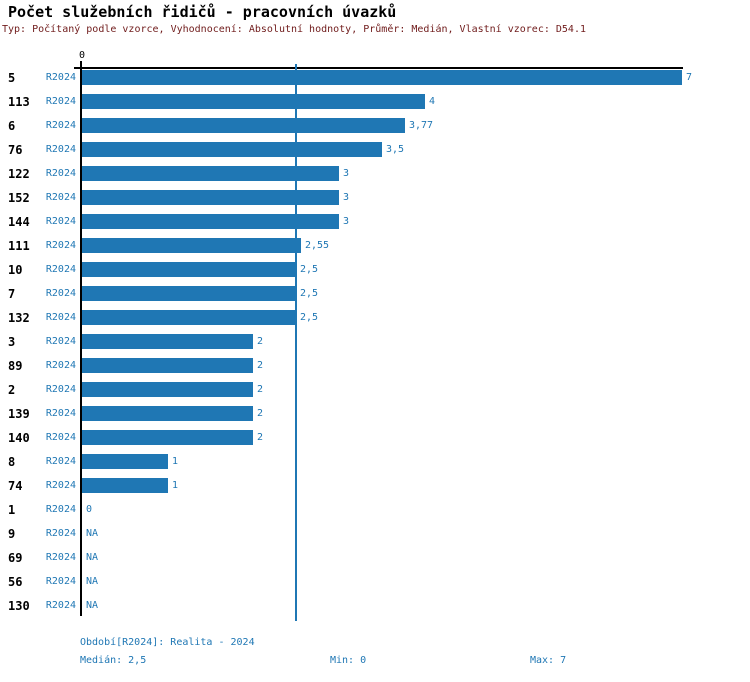 The image size is (750, 682). Describe the element at coordinates (432, 101) in the screenshot. I see `bar-value-label: 4` at that location.